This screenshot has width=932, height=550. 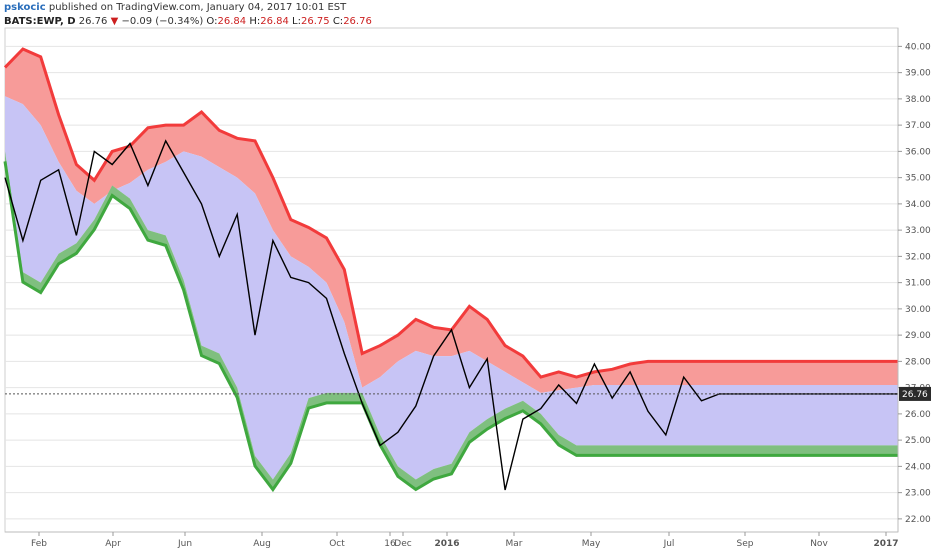 I want to click on y-tick-label: 22.00, so click(x=918, y=520).